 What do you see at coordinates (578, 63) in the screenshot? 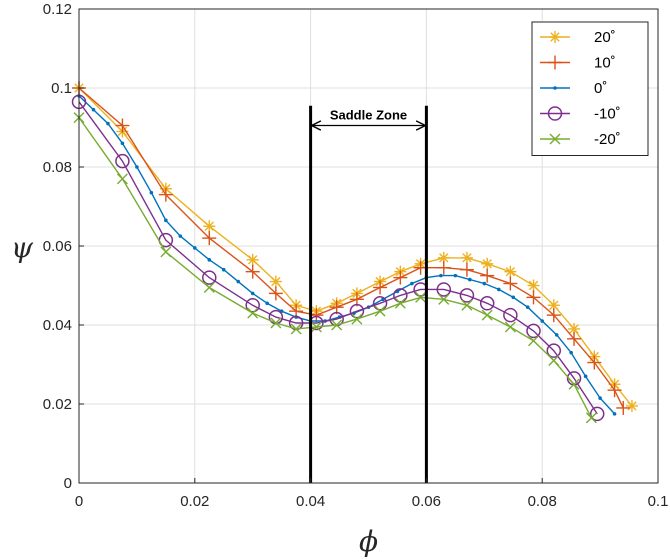
I see `legend-entry-1: 10˚` at bounding box center [578, 63].